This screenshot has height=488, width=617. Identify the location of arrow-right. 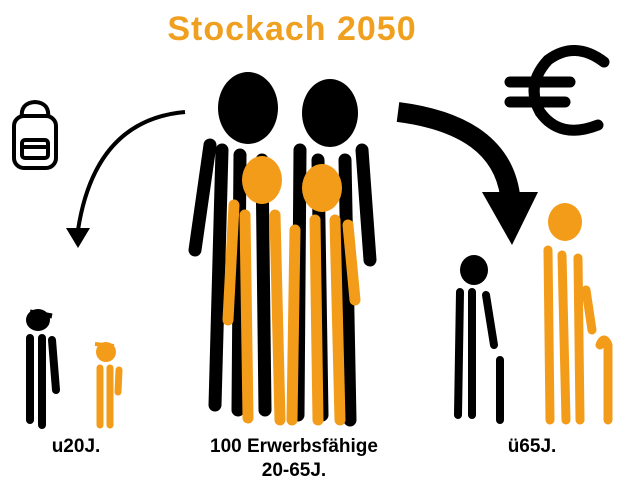
(467, 173).